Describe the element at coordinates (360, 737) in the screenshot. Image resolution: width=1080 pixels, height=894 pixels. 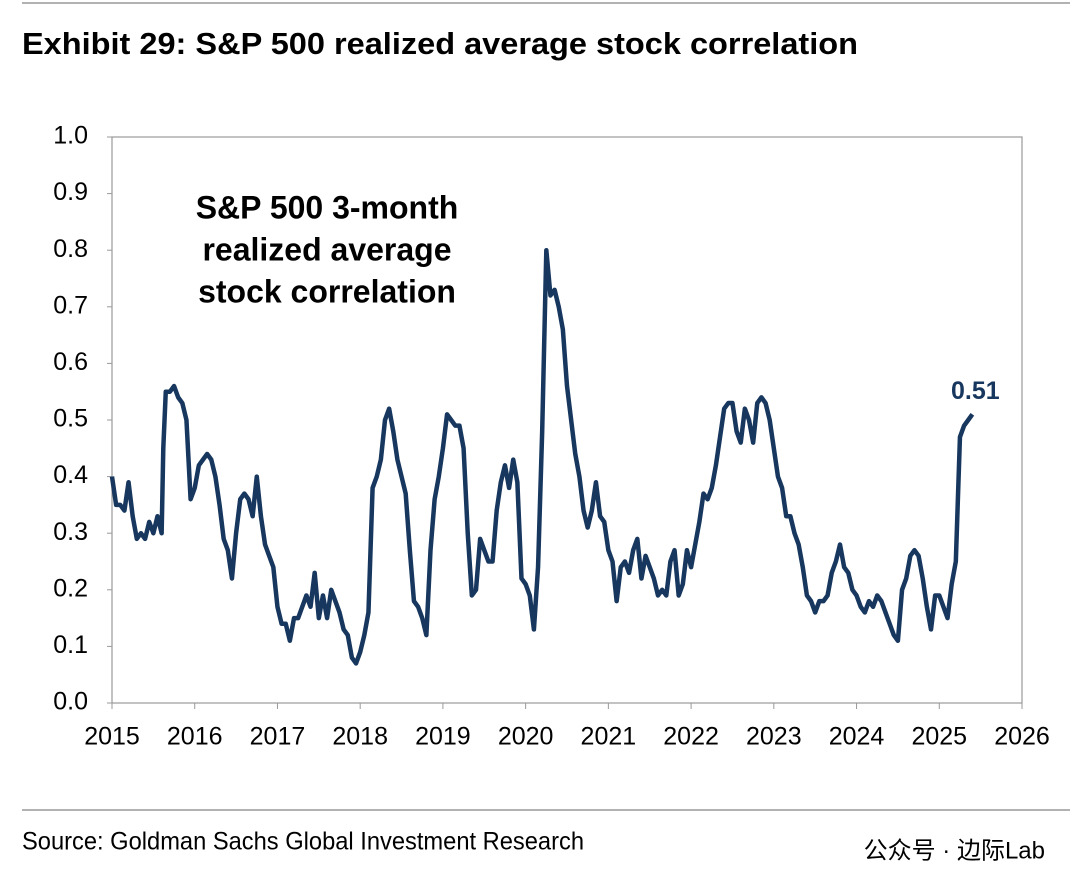
I see `x-tick-label: 2018` at that location.